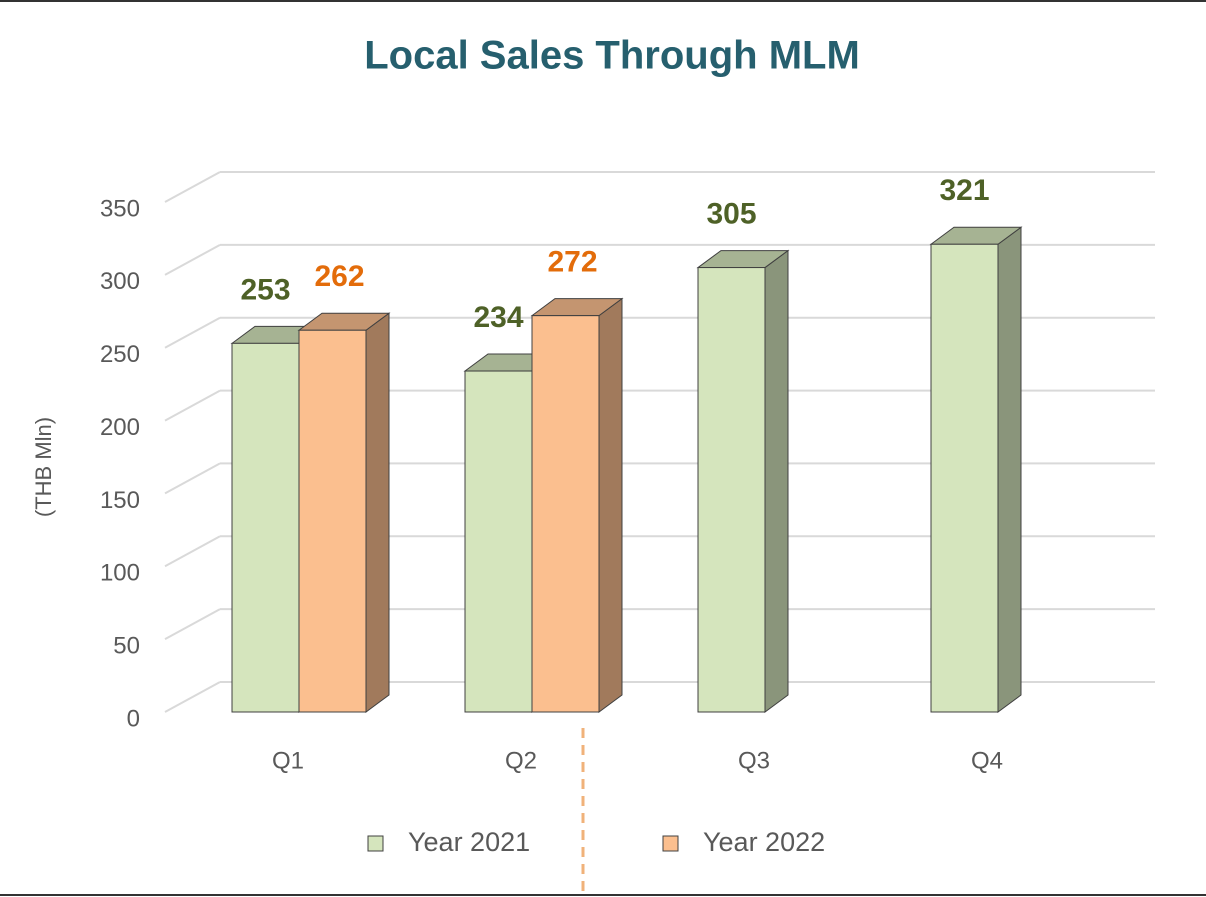 The width and height of the screenshot is (1206, 897). I want to click on y-tick-label: 300, so click(120, 281).